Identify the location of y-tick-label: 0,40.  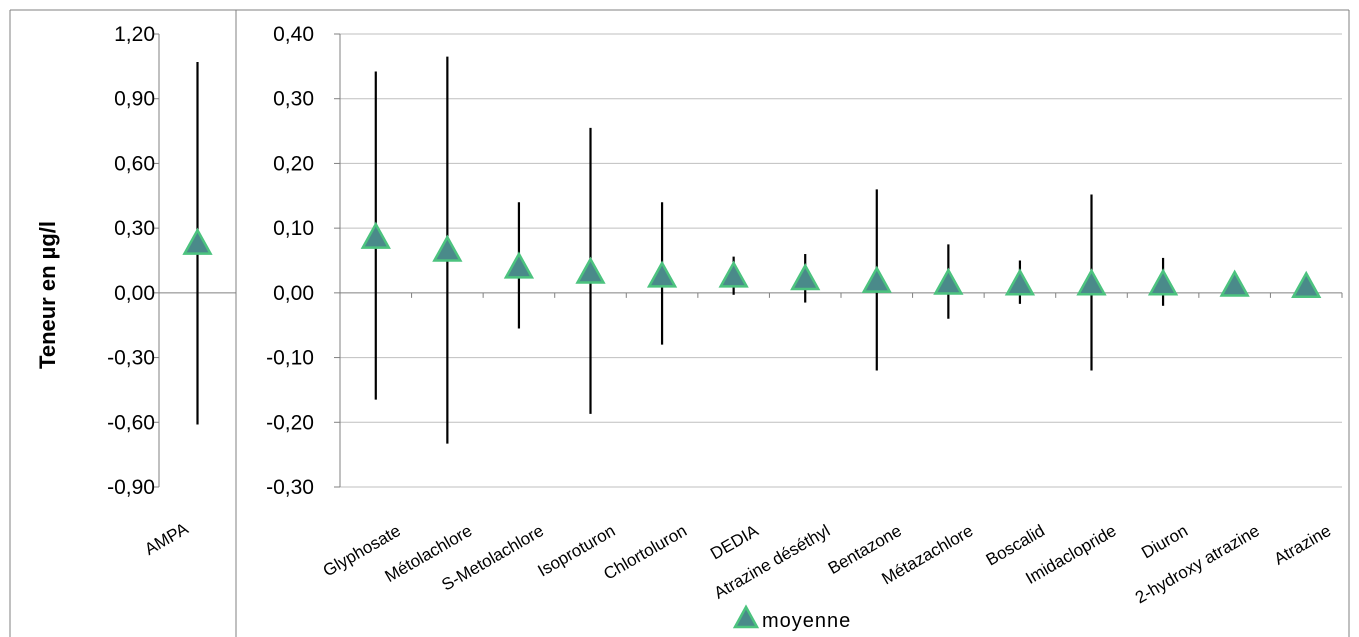
(293, 34).